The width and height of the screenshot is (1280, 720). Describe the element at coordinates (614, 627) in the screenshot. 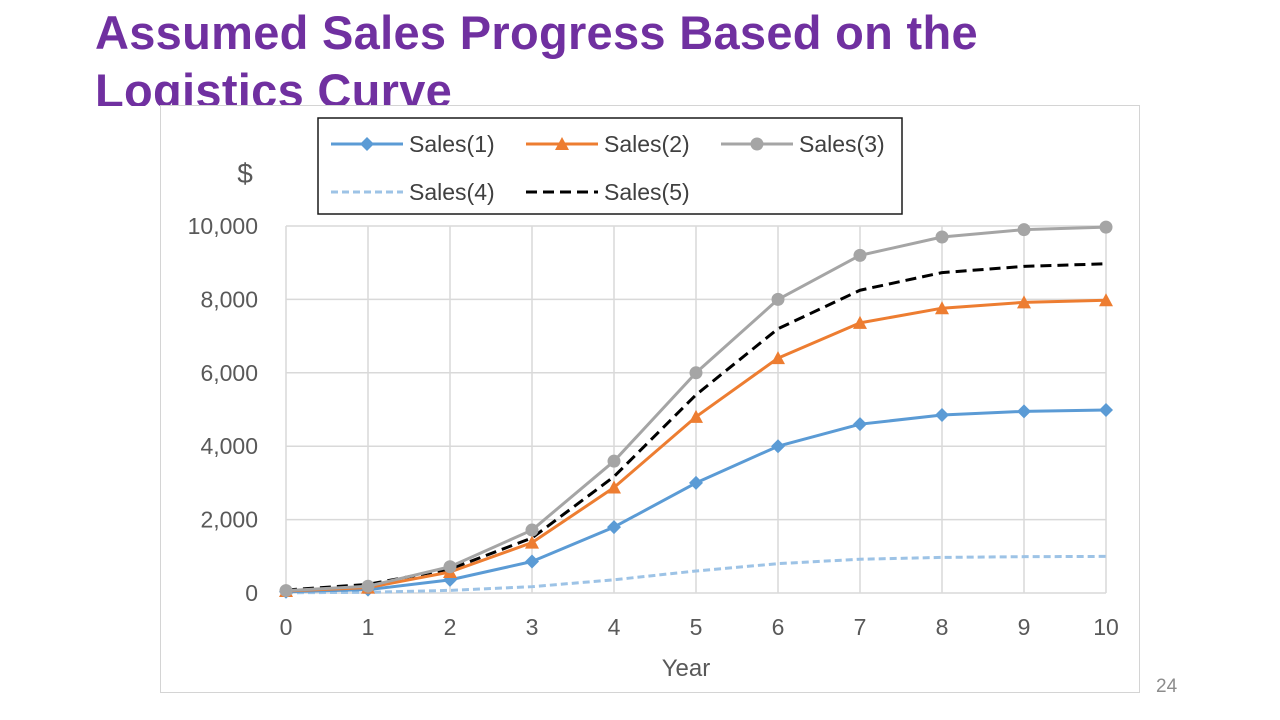

I see `x-tick-label: 4` at that location.